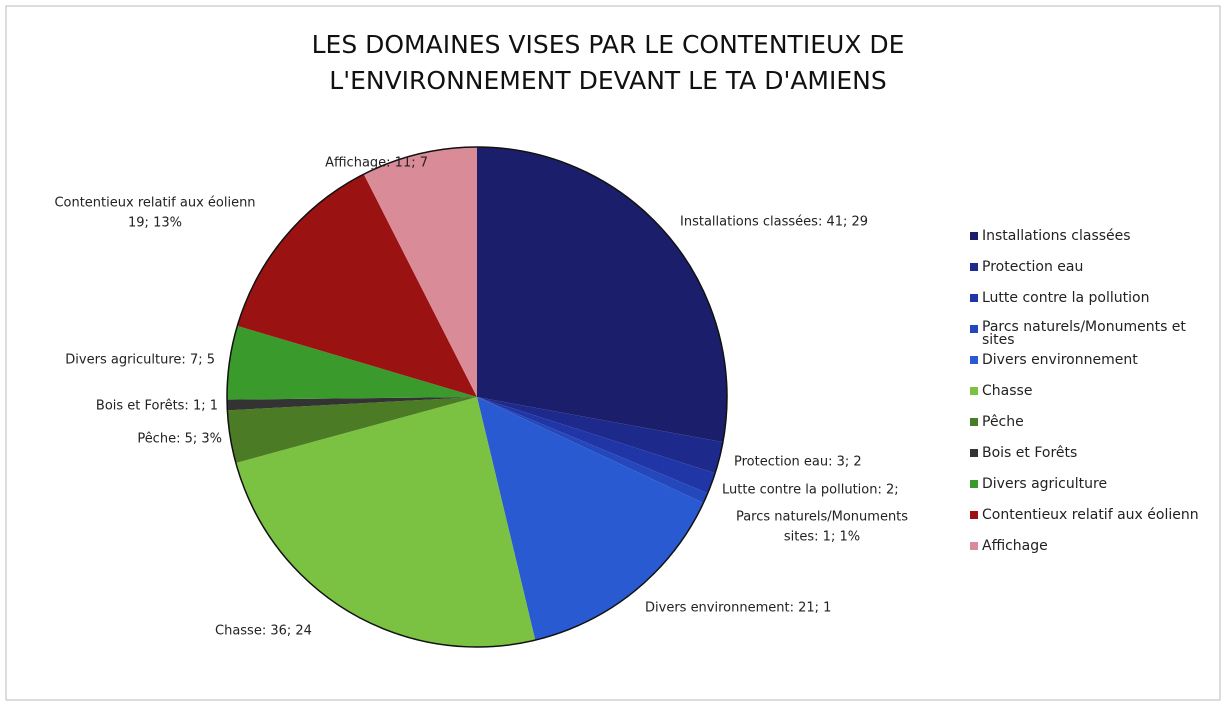 Image resolution: width=1222 pixels, height=704 pixels. What do you see at coordinates (1060, 360) in the screenshot?
I see `legend-label: Divers environnement` at bounding box center [1060, 360].